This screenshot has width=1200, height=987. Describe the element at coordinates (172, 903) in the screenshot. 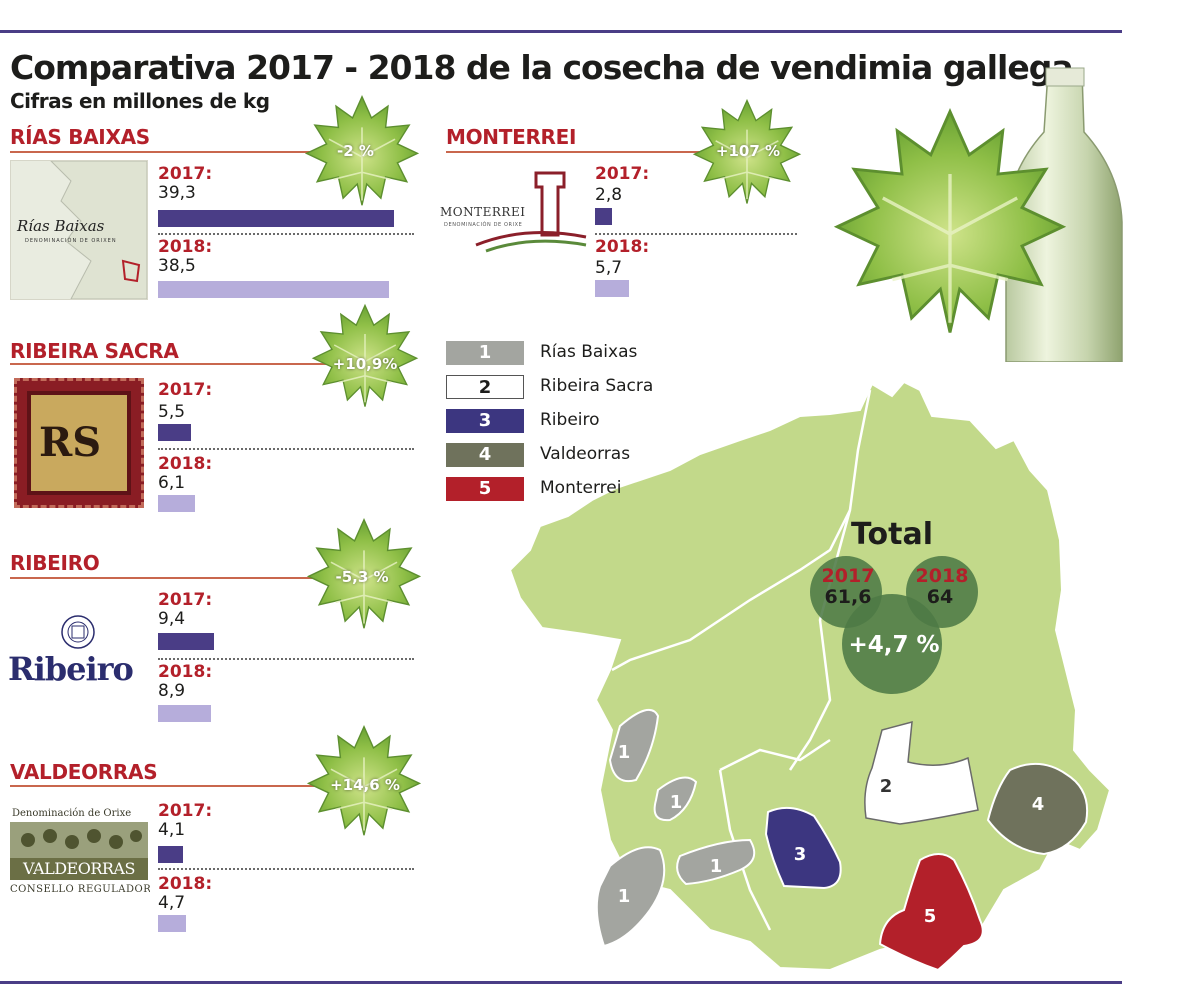

I see `value-2018: 4,7` at that location.